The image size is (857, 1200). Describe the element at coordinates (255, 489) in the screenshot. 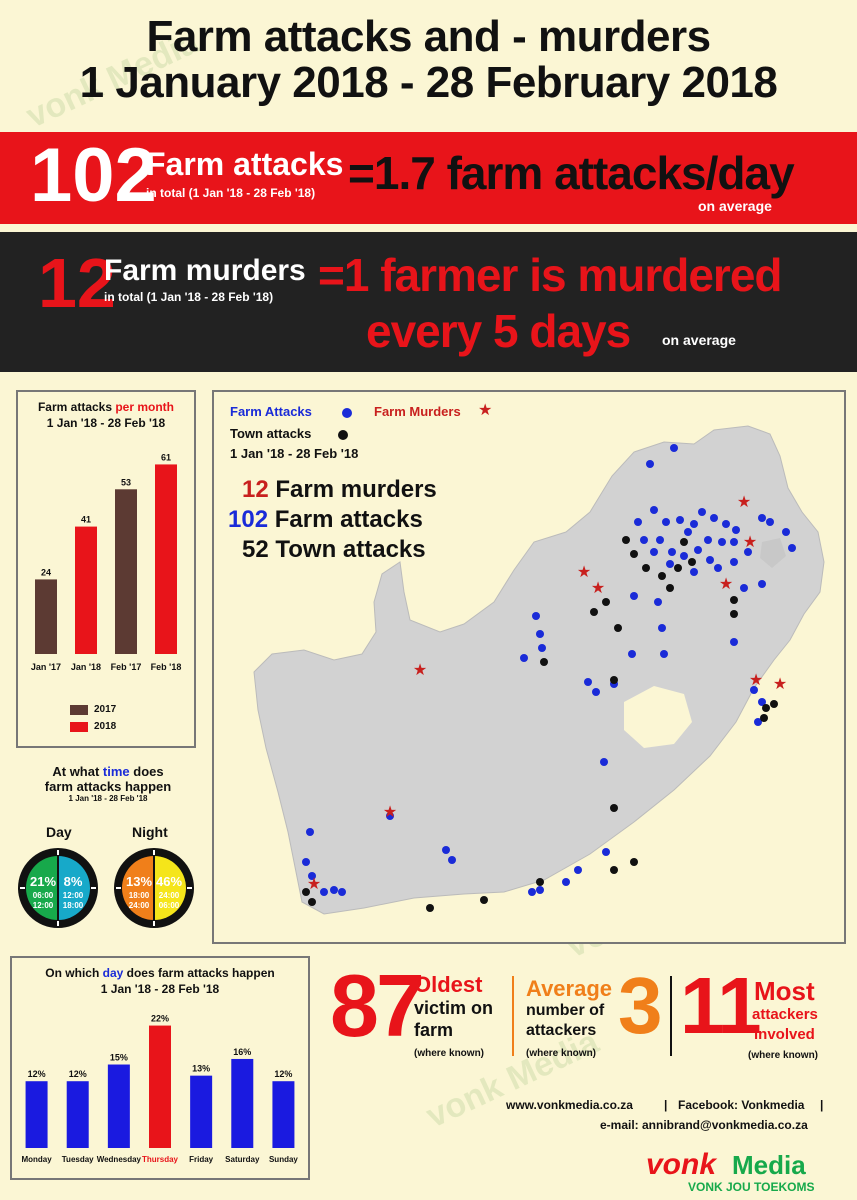

I see `map-stat-murders-num: 12` at that location.